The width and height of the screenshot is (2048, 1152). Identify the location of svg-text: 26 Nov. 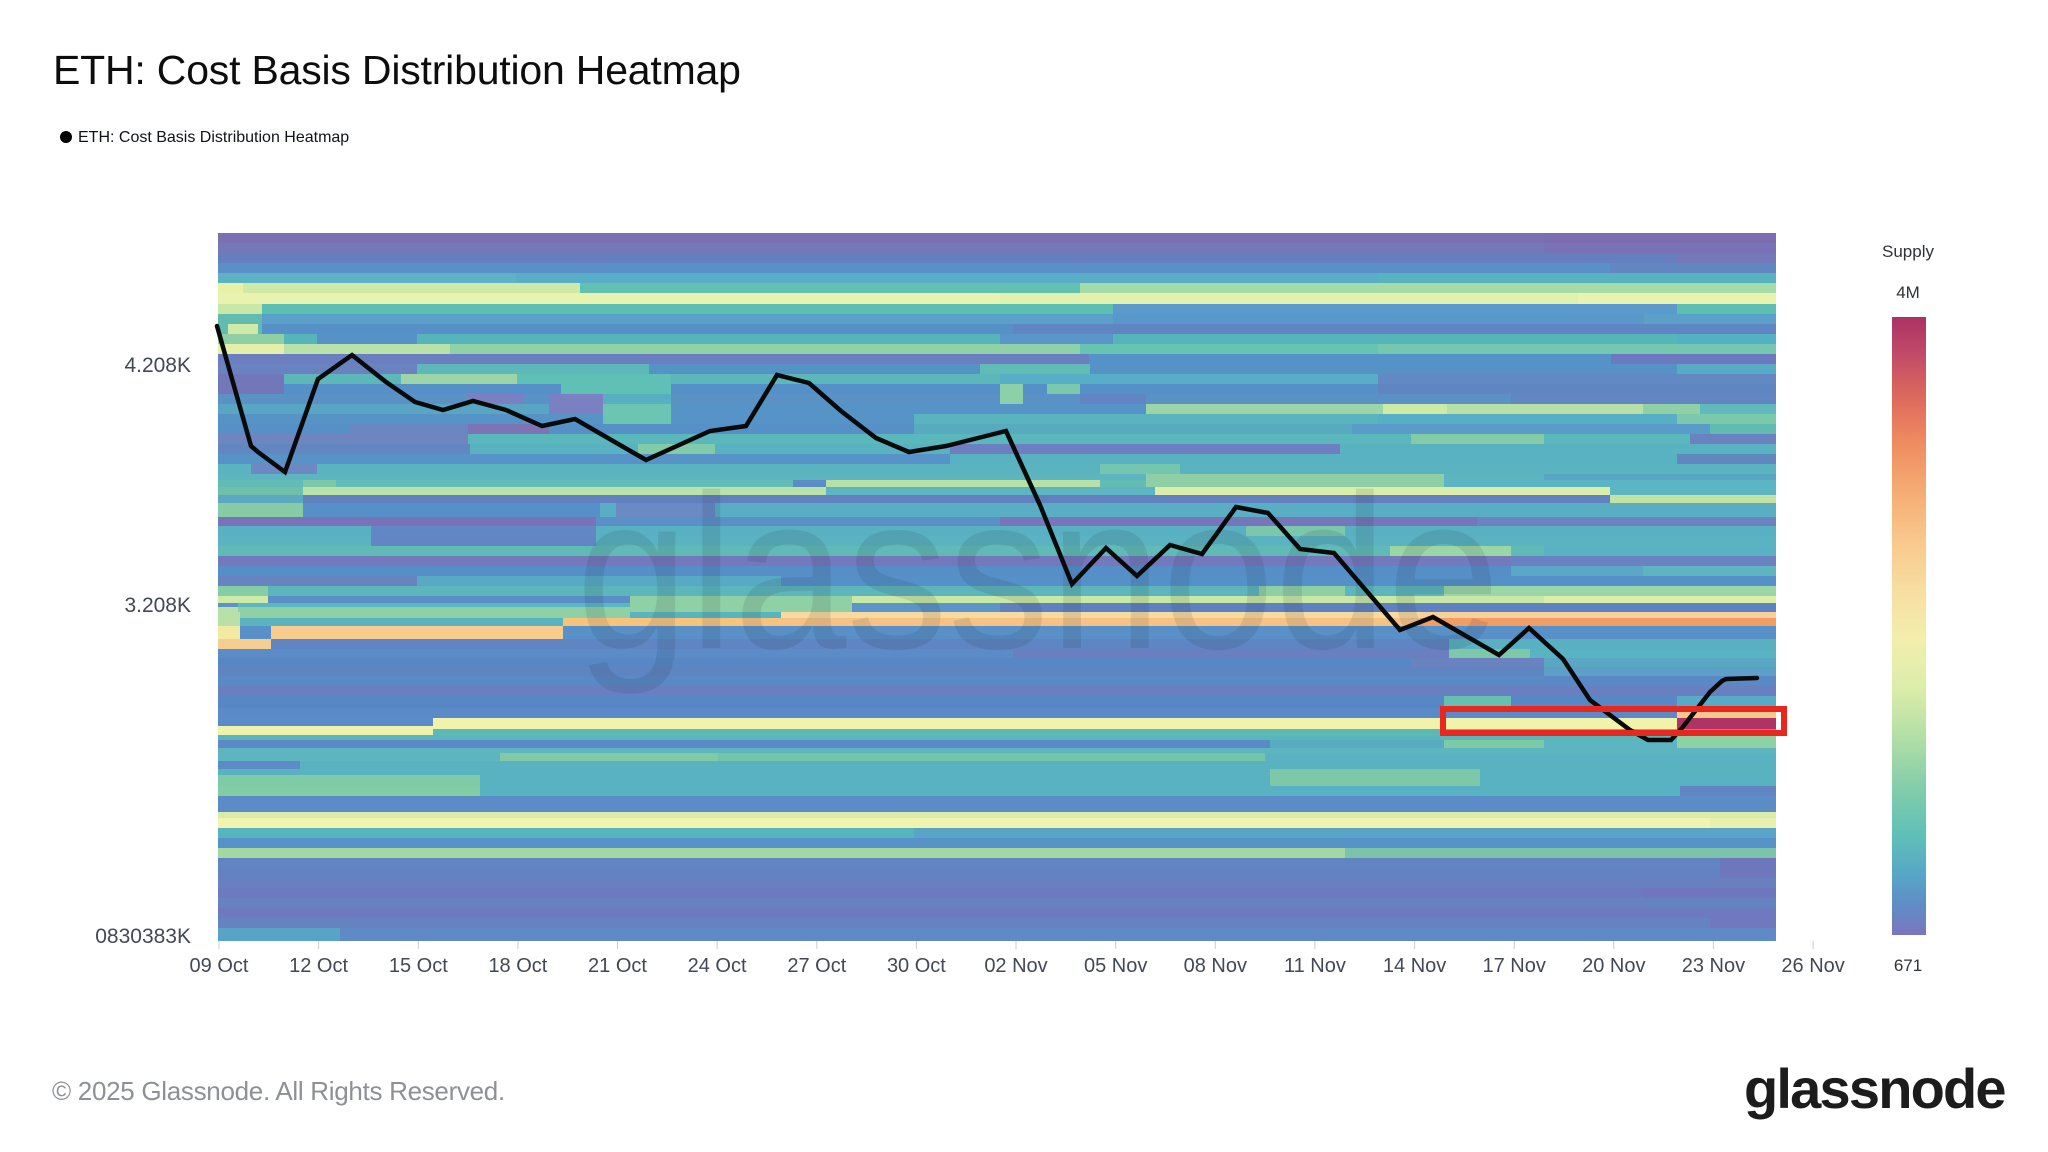
(1812, 966).